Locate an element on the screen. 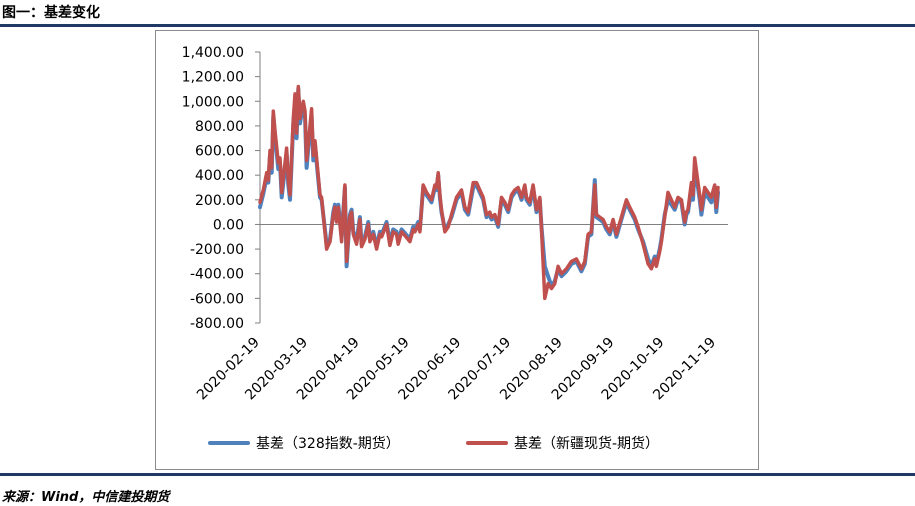  figure-title: 图一：基差变化 is located at coordinates (51, 13).